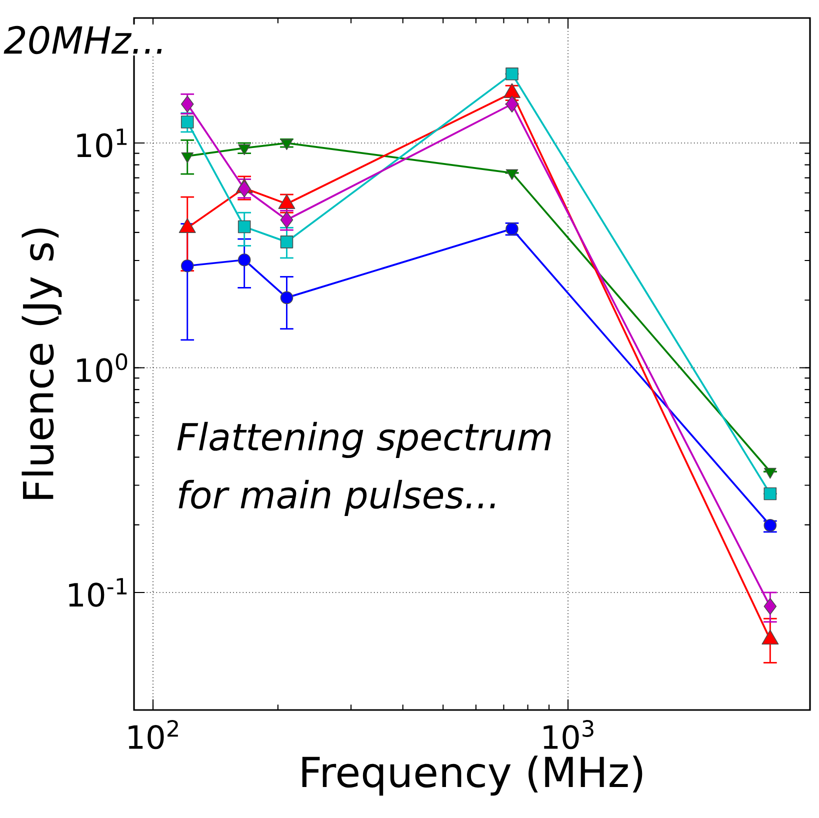 This screenshot has height=818, width=819. What do you see at coordinates (569, 735) in the screenshot?
I see `x-tick-label: 10$^{3}$` at bounding box center [569, 735].